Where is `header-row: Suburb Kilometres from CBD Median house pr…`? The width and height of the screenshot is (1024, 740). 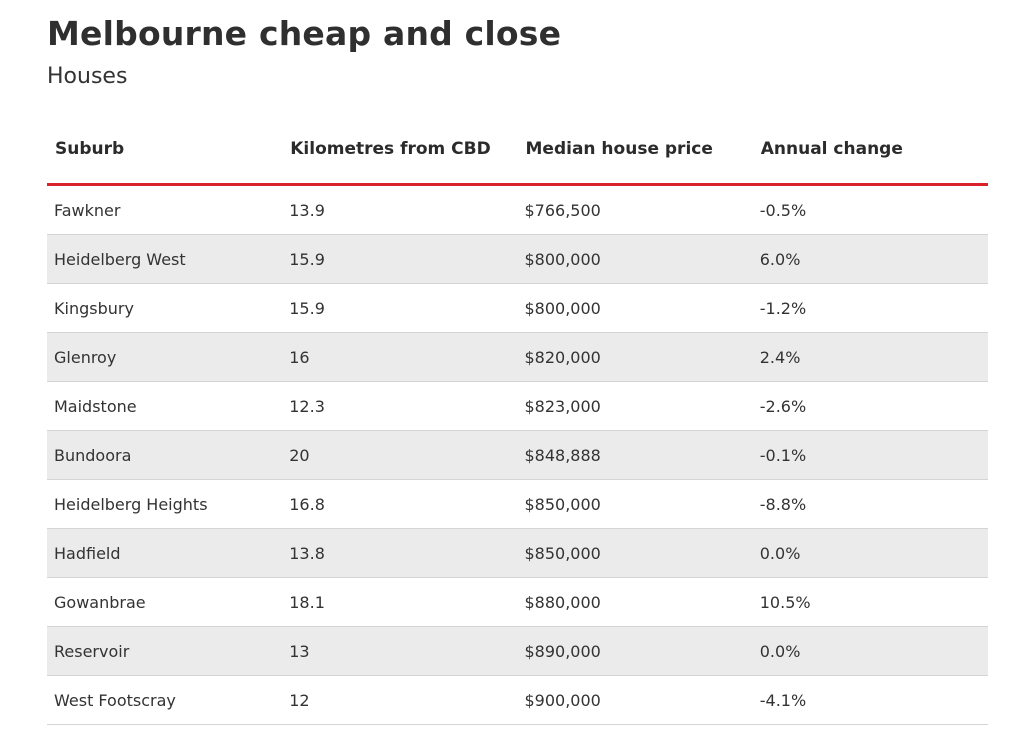
header-row: Suburb Kilometres from CBD Median house pr… is located at coordinates (517, 150).